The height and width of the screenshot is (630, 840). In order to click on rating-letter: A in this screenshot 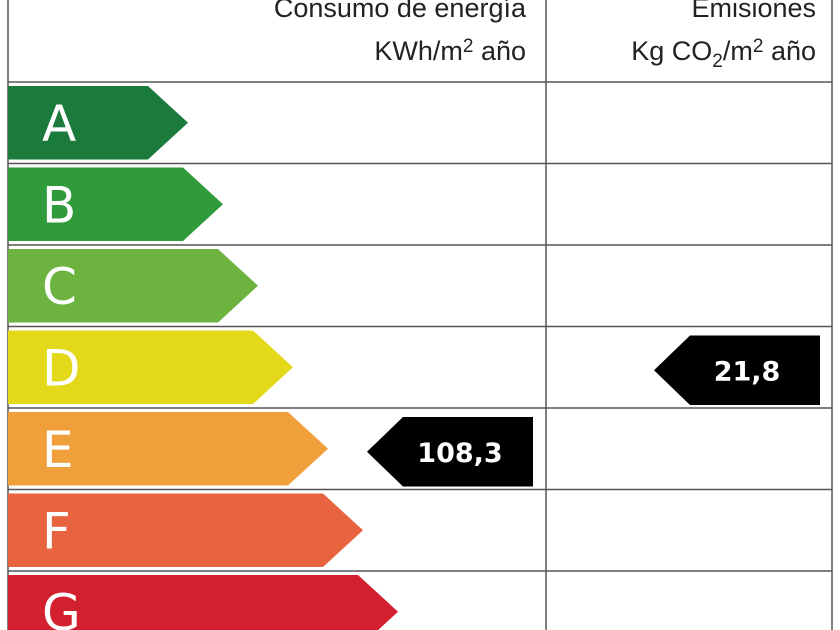, I will do `click(59, 124)`.